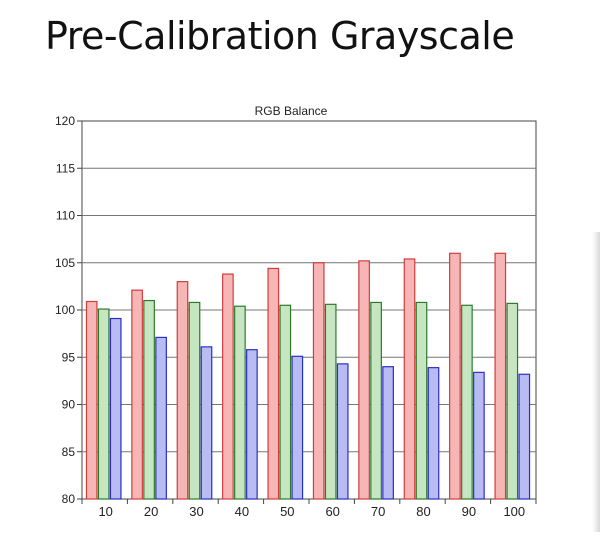 The image size is (600, 542). I want to click on page-title: Pre-Calibration Grayscale, so click(280, 36).